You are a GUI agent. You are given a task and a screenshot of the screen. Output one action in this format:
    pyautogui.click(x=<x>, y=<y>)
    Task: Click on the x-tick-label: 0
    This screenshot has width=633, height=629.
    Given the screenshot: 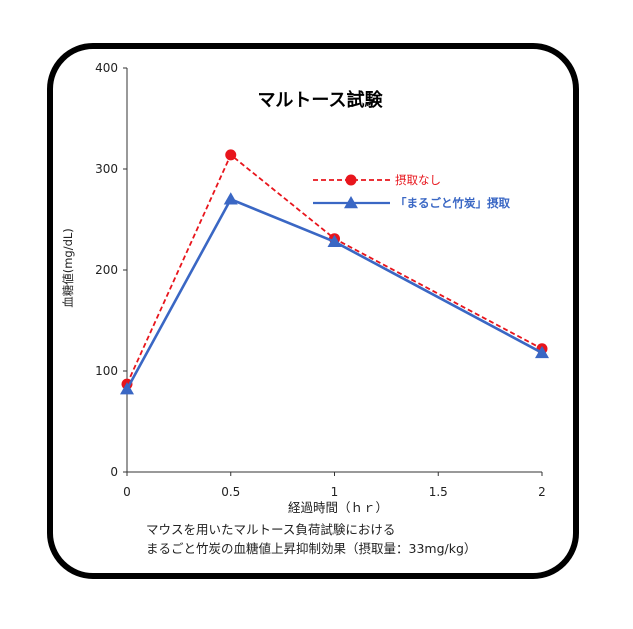 What is the action you would take?
    pyautogui.click(x=127, y=492)
    